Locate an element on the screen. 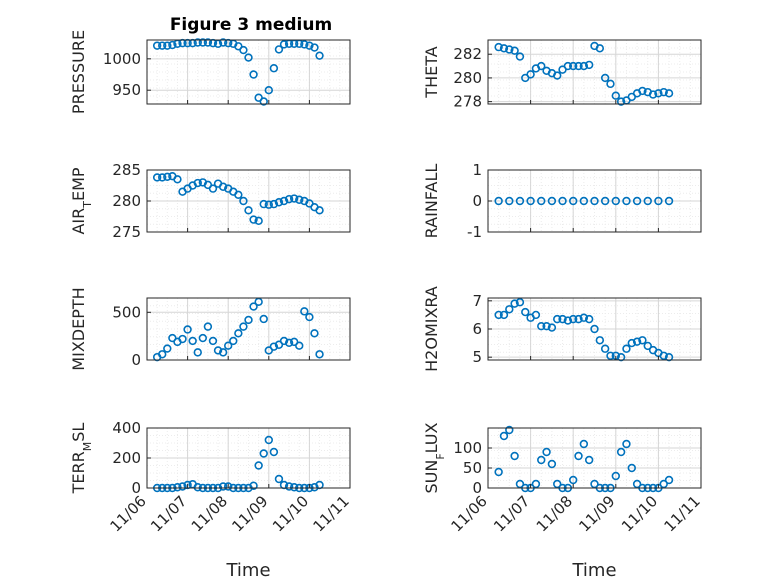 This screenshot has width=778, height=583. x-tick-label: 11/08 is located at coordinates (554, 513).